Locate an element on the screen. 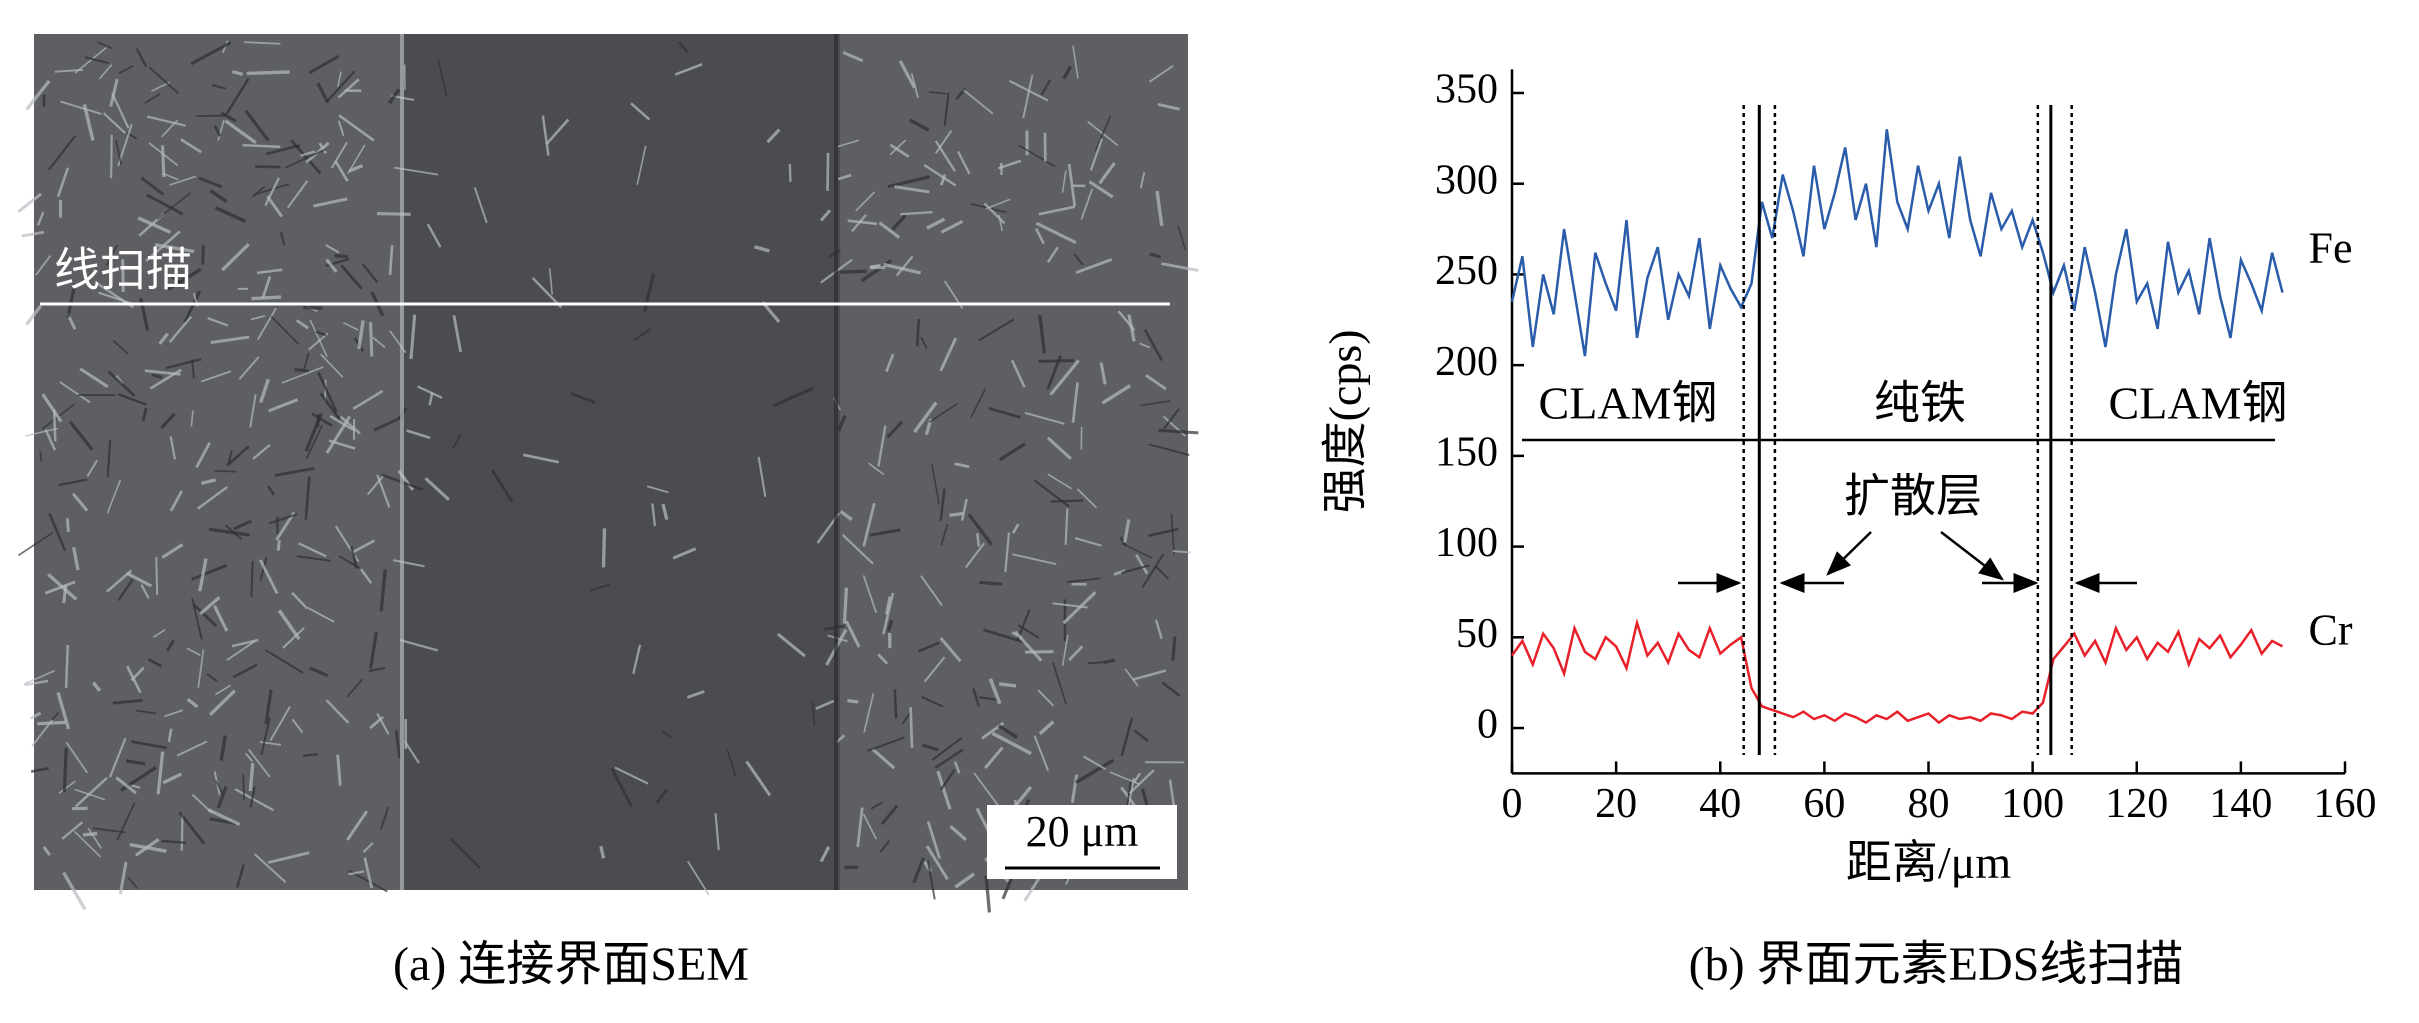  y-tick-label: 50 is located at coordinates (1477, 634).